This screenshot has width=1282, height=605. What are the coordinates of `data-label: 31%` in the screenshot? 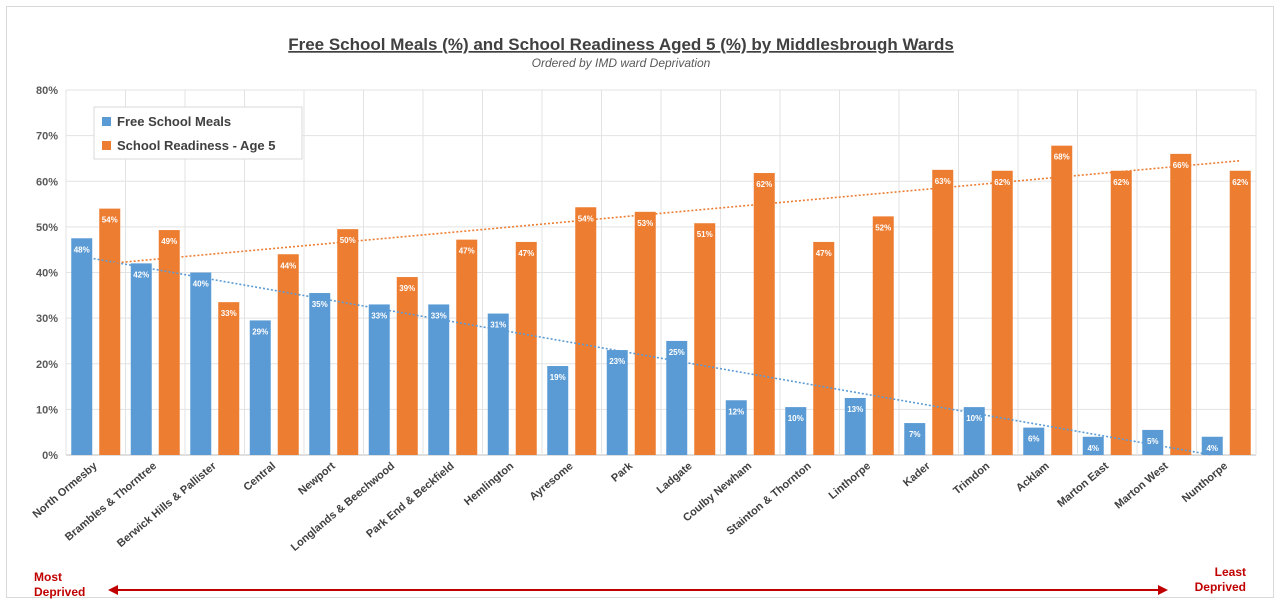 It's located at (498, 325).